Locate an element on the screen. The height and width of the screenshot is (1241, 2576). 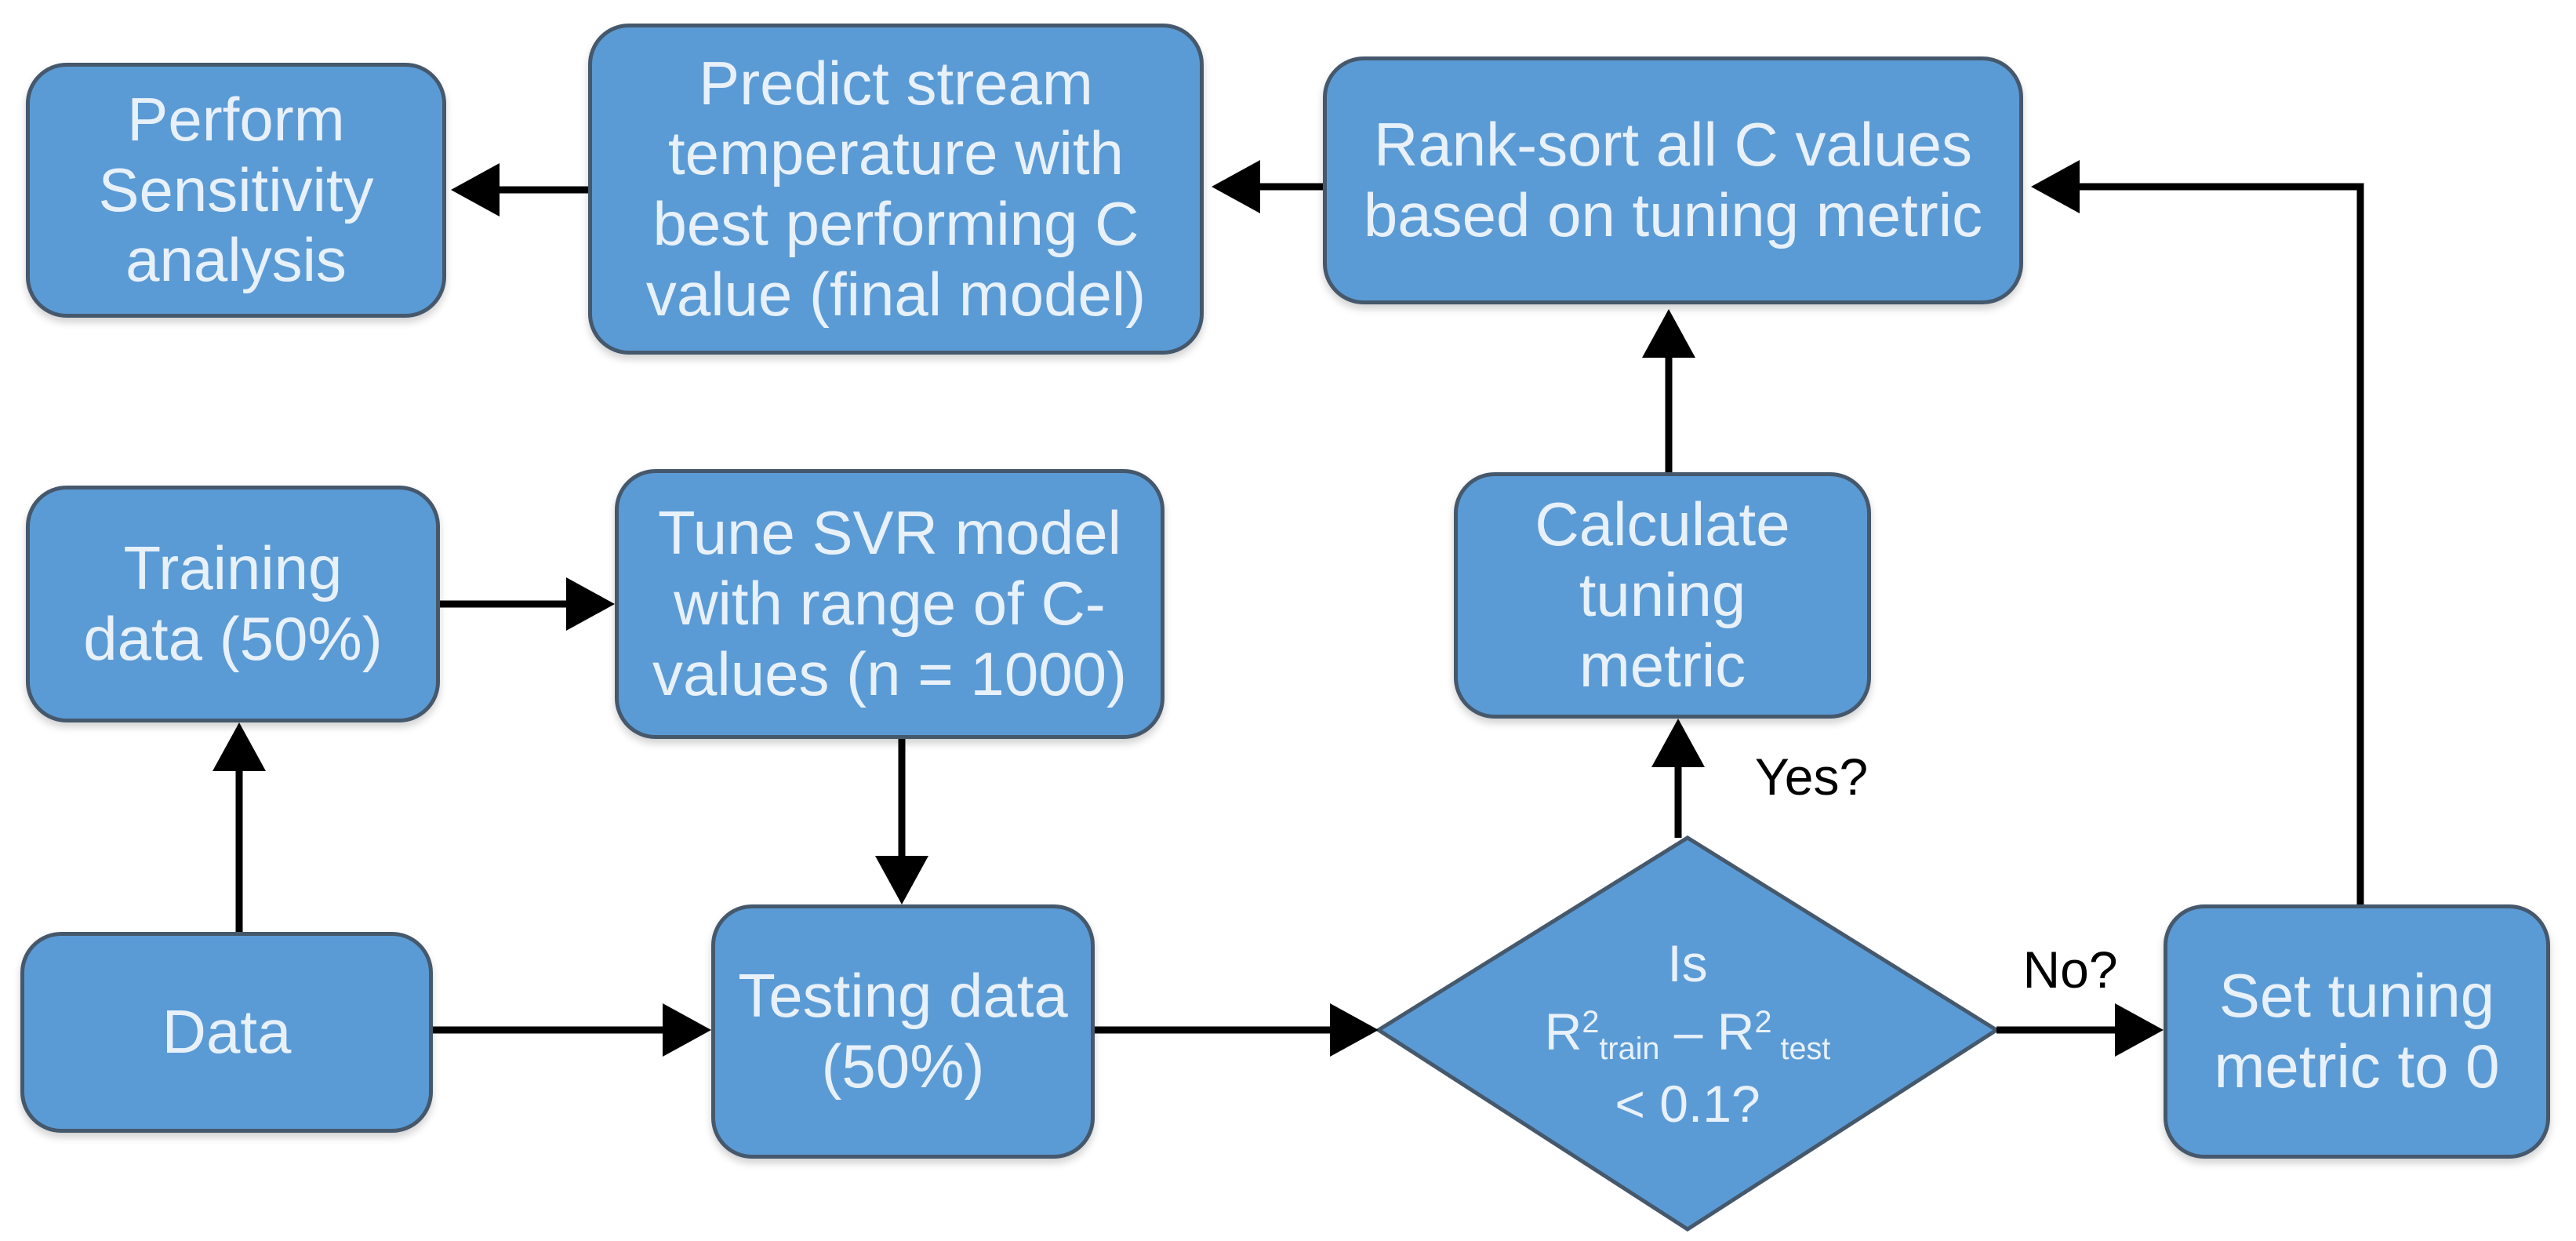
arrow-calculate-to-ranksort is located at coordinates (1668, 390).